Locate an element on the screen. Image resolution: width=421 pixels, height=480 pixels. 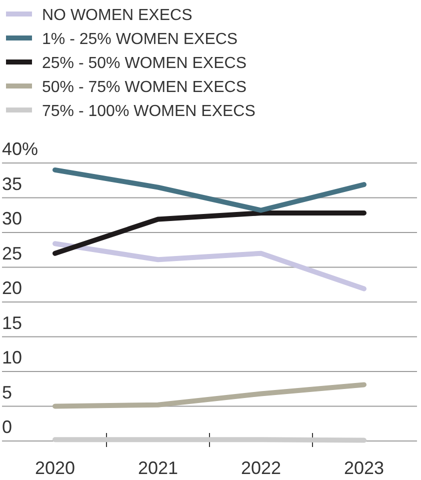
y-tick-label: 20 is located at coordinates (12, 288).